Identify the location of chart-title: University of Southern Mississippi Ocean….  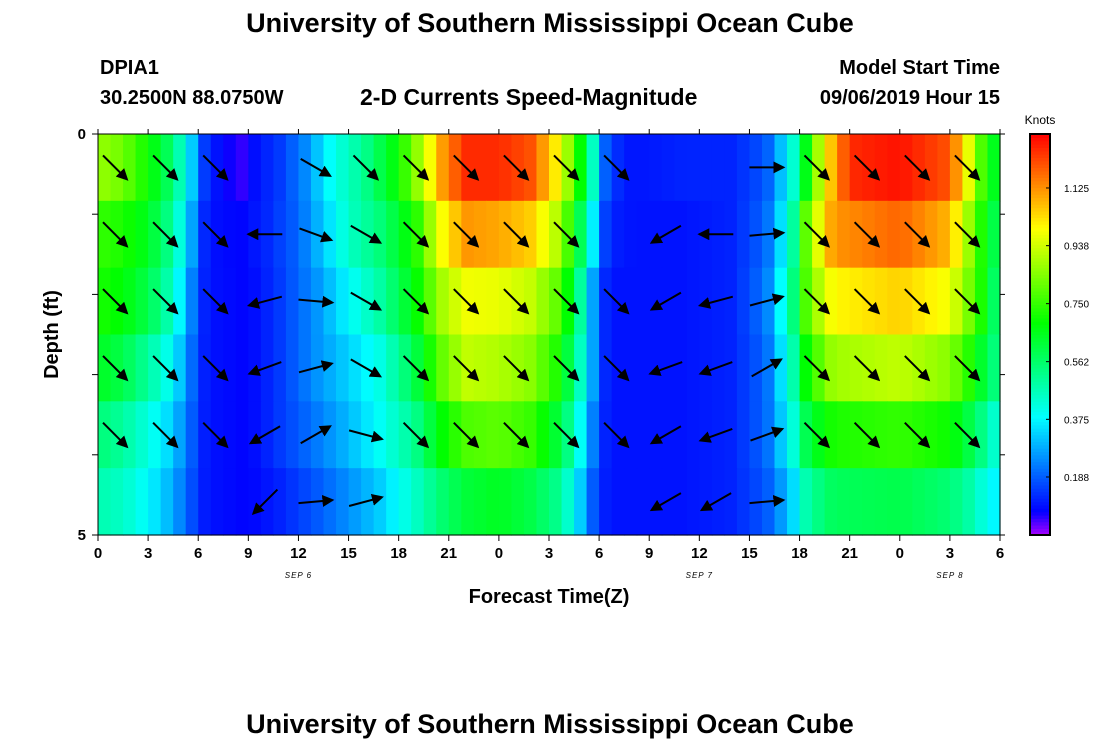
(550, 23).